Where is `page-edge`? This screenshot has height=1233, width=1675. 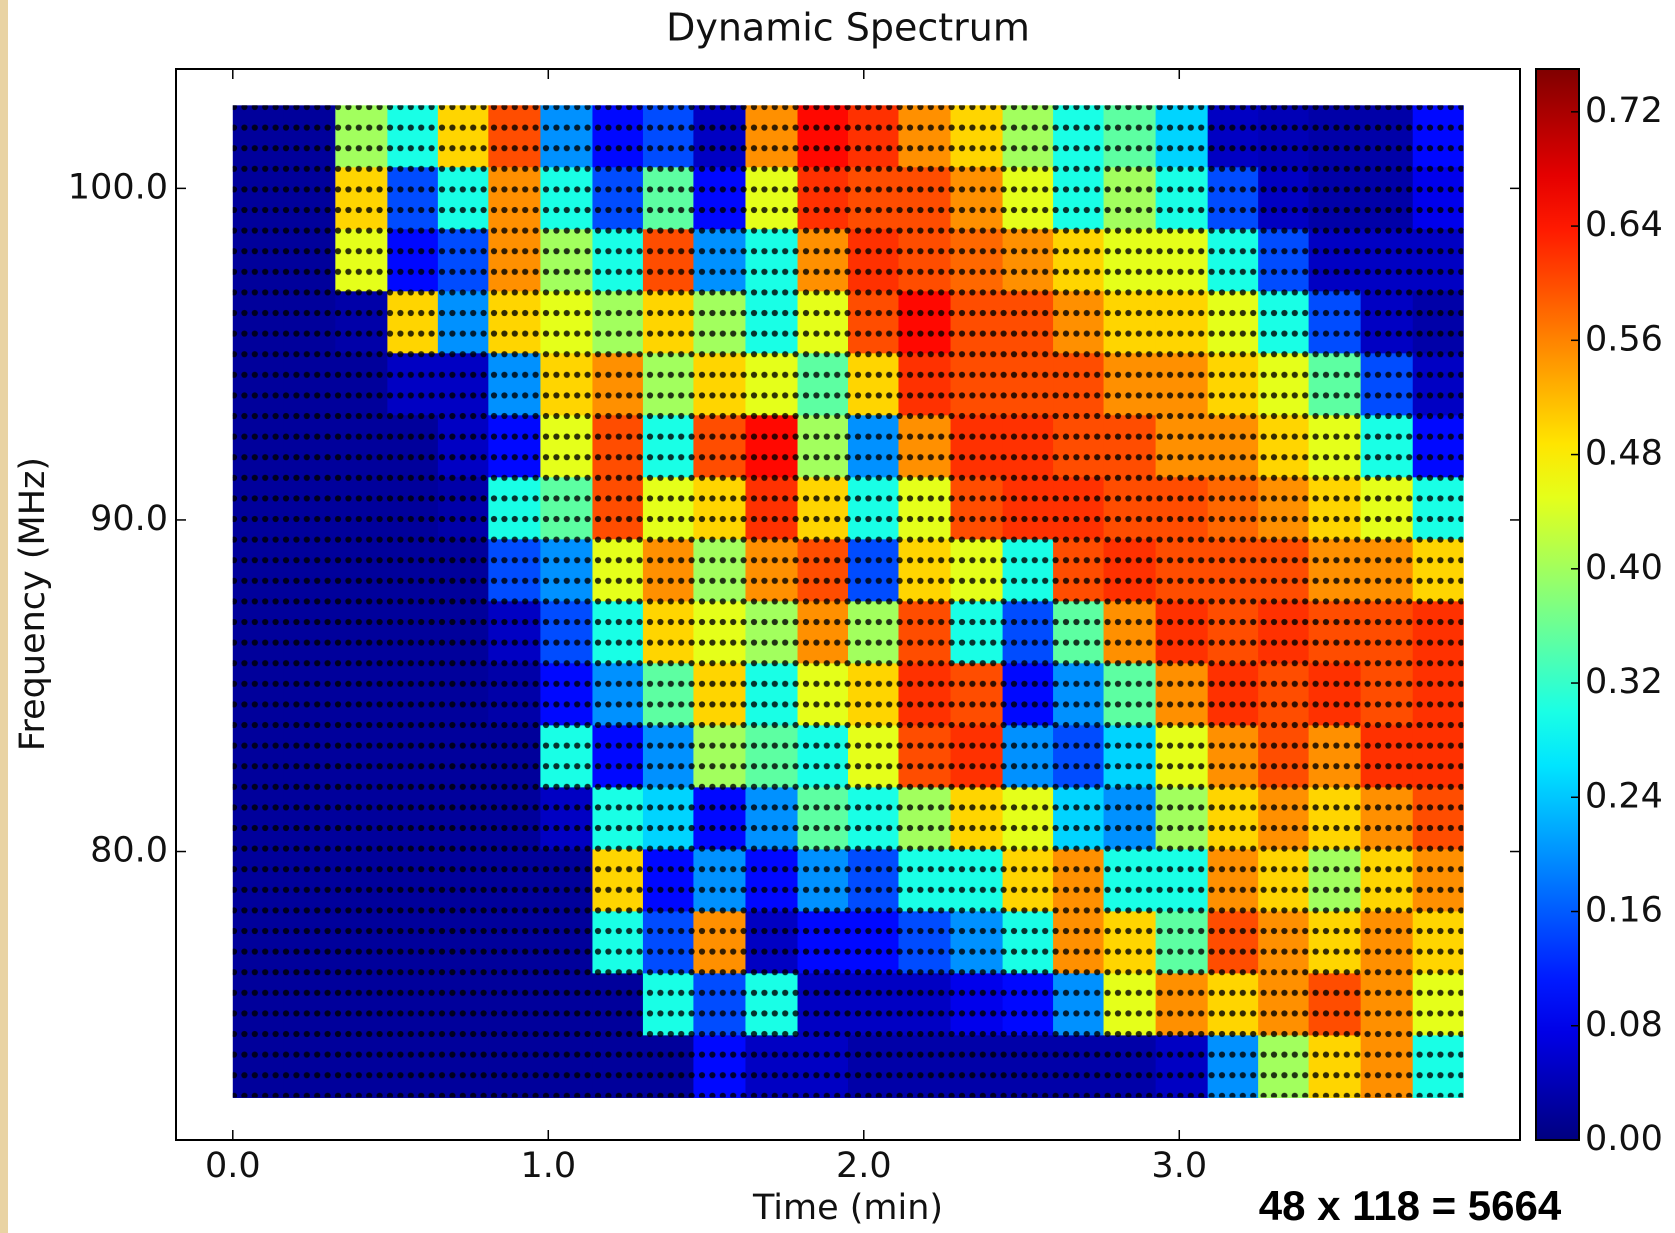
page-edge is located at coordinates (4, 616).